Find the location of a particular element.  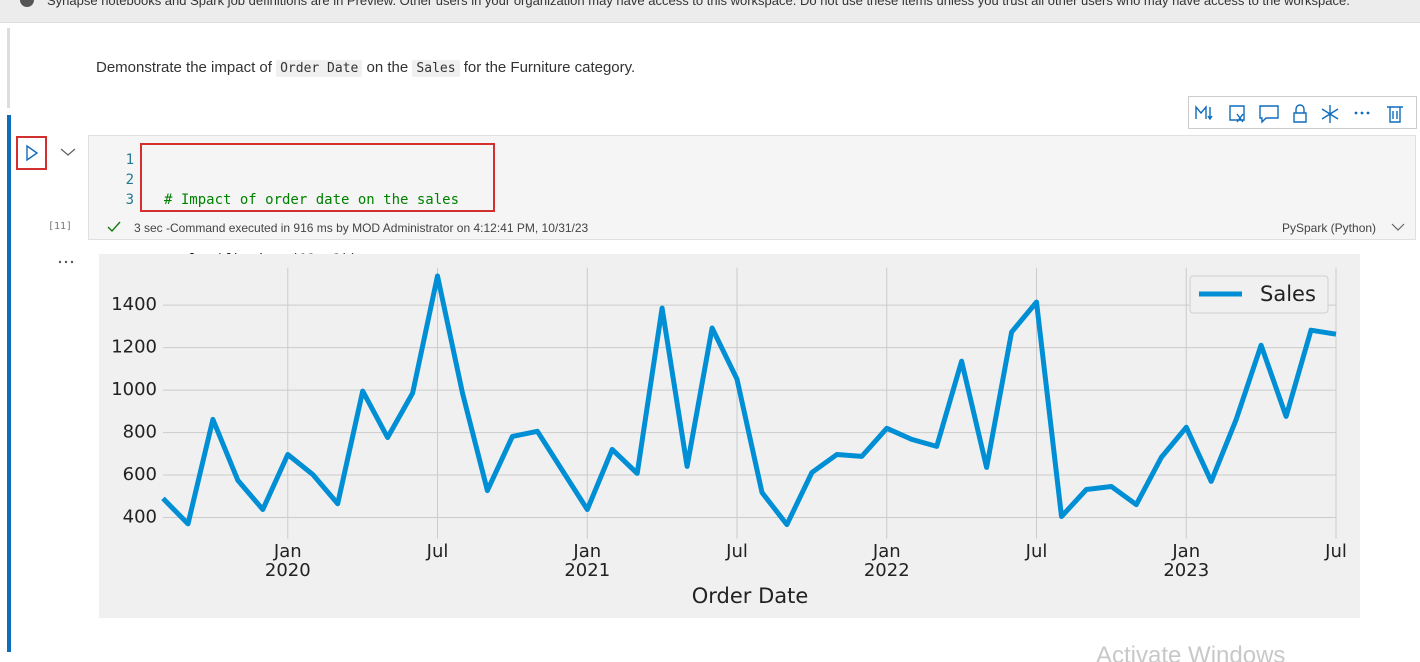

legend-label: Sales is located at coordinates (1288, 294).